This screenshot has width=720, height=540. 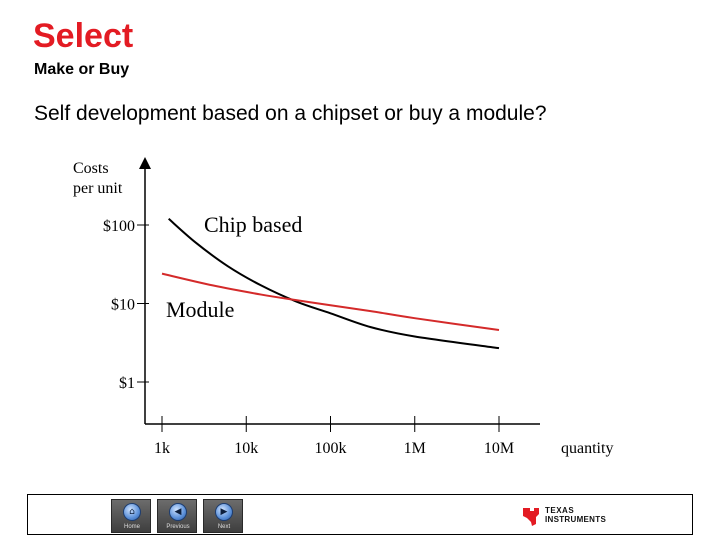 What do you see at coordinates (587, 448) in the screenshot?
I see `x-axis-label: quantity` at bounding box center [587, 448].